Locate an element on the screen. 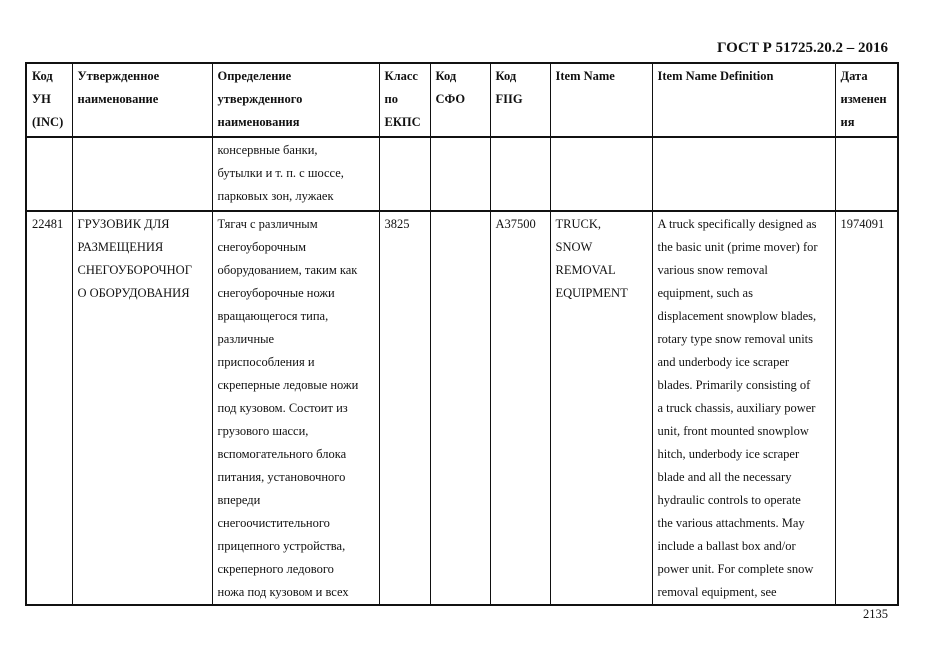 The image size is (935, 661). page-number: 2135 is located at coordinates (875, 614).